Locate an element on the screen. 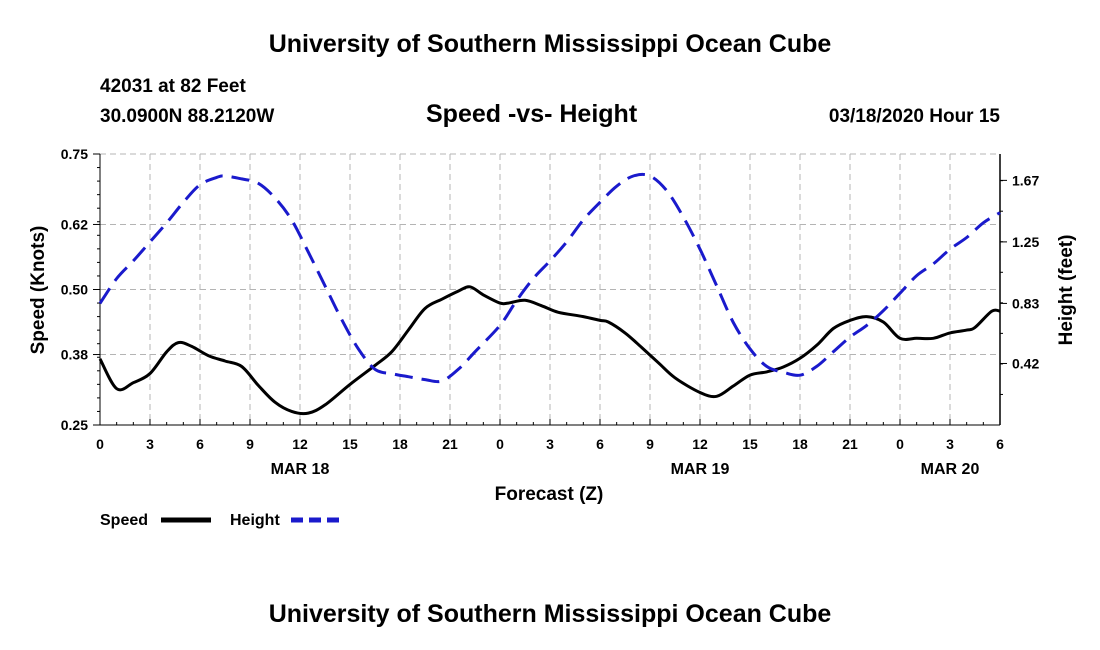 The image size is (1100, 650). y-tick-label: 0.62 is located at coordinates (74, 224).